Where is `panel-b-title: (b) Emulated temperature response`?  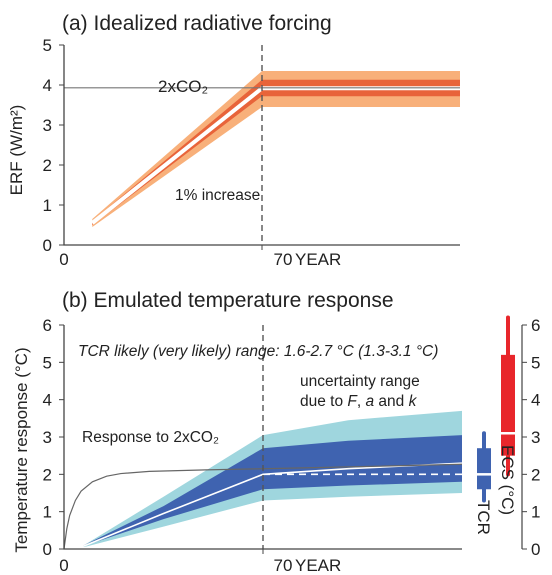 panel-b-title: (b) Emulated temperature response is located at coordinates (228, 300).